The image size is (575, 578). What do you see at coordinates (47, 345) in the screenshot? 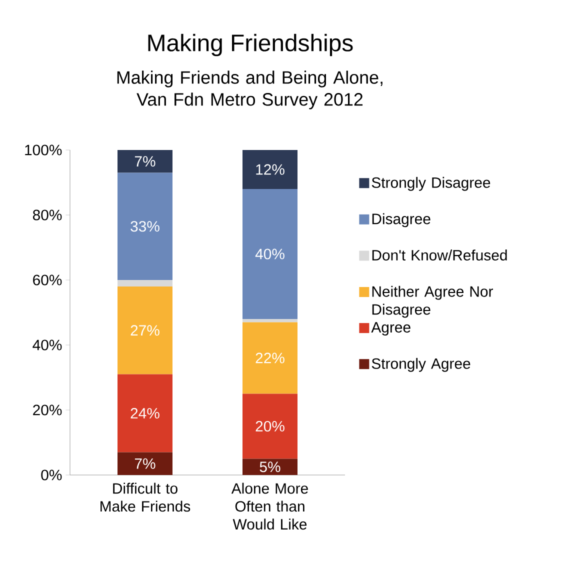
I see `y-tick-label: 40%` at bounding box center [47, 345].